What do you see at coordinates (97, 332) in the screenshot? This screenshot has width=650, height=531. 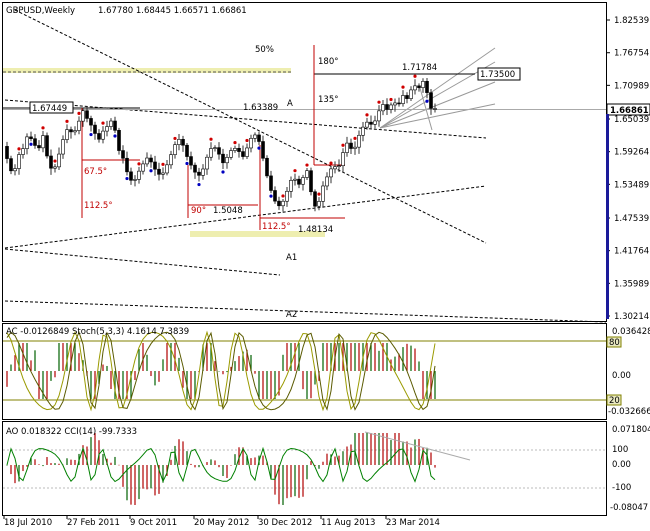 I see `indicator1-label: AC -0.0126849 Stoch(5,3,3) 4.1614 7.3839` at bounding box center [97, 332].